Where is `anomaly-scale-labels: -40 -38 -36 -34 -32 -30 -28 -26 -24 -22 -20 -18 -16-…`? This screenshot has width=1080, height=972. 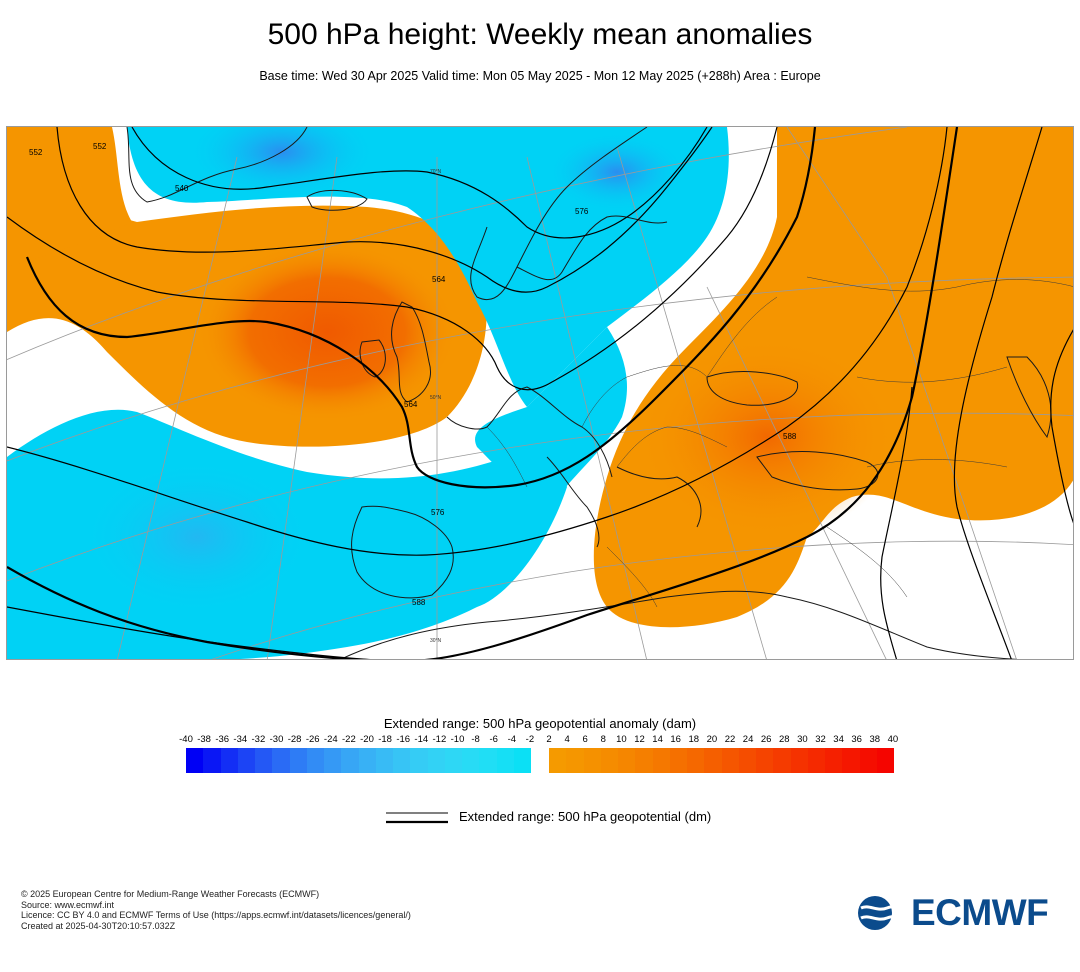
anomaly-scale-labels: -40 -38 -36 -34 -32 -30 -28 -26 -24 -22 -20 -18 -16-… is located at coordinates (540, 741).